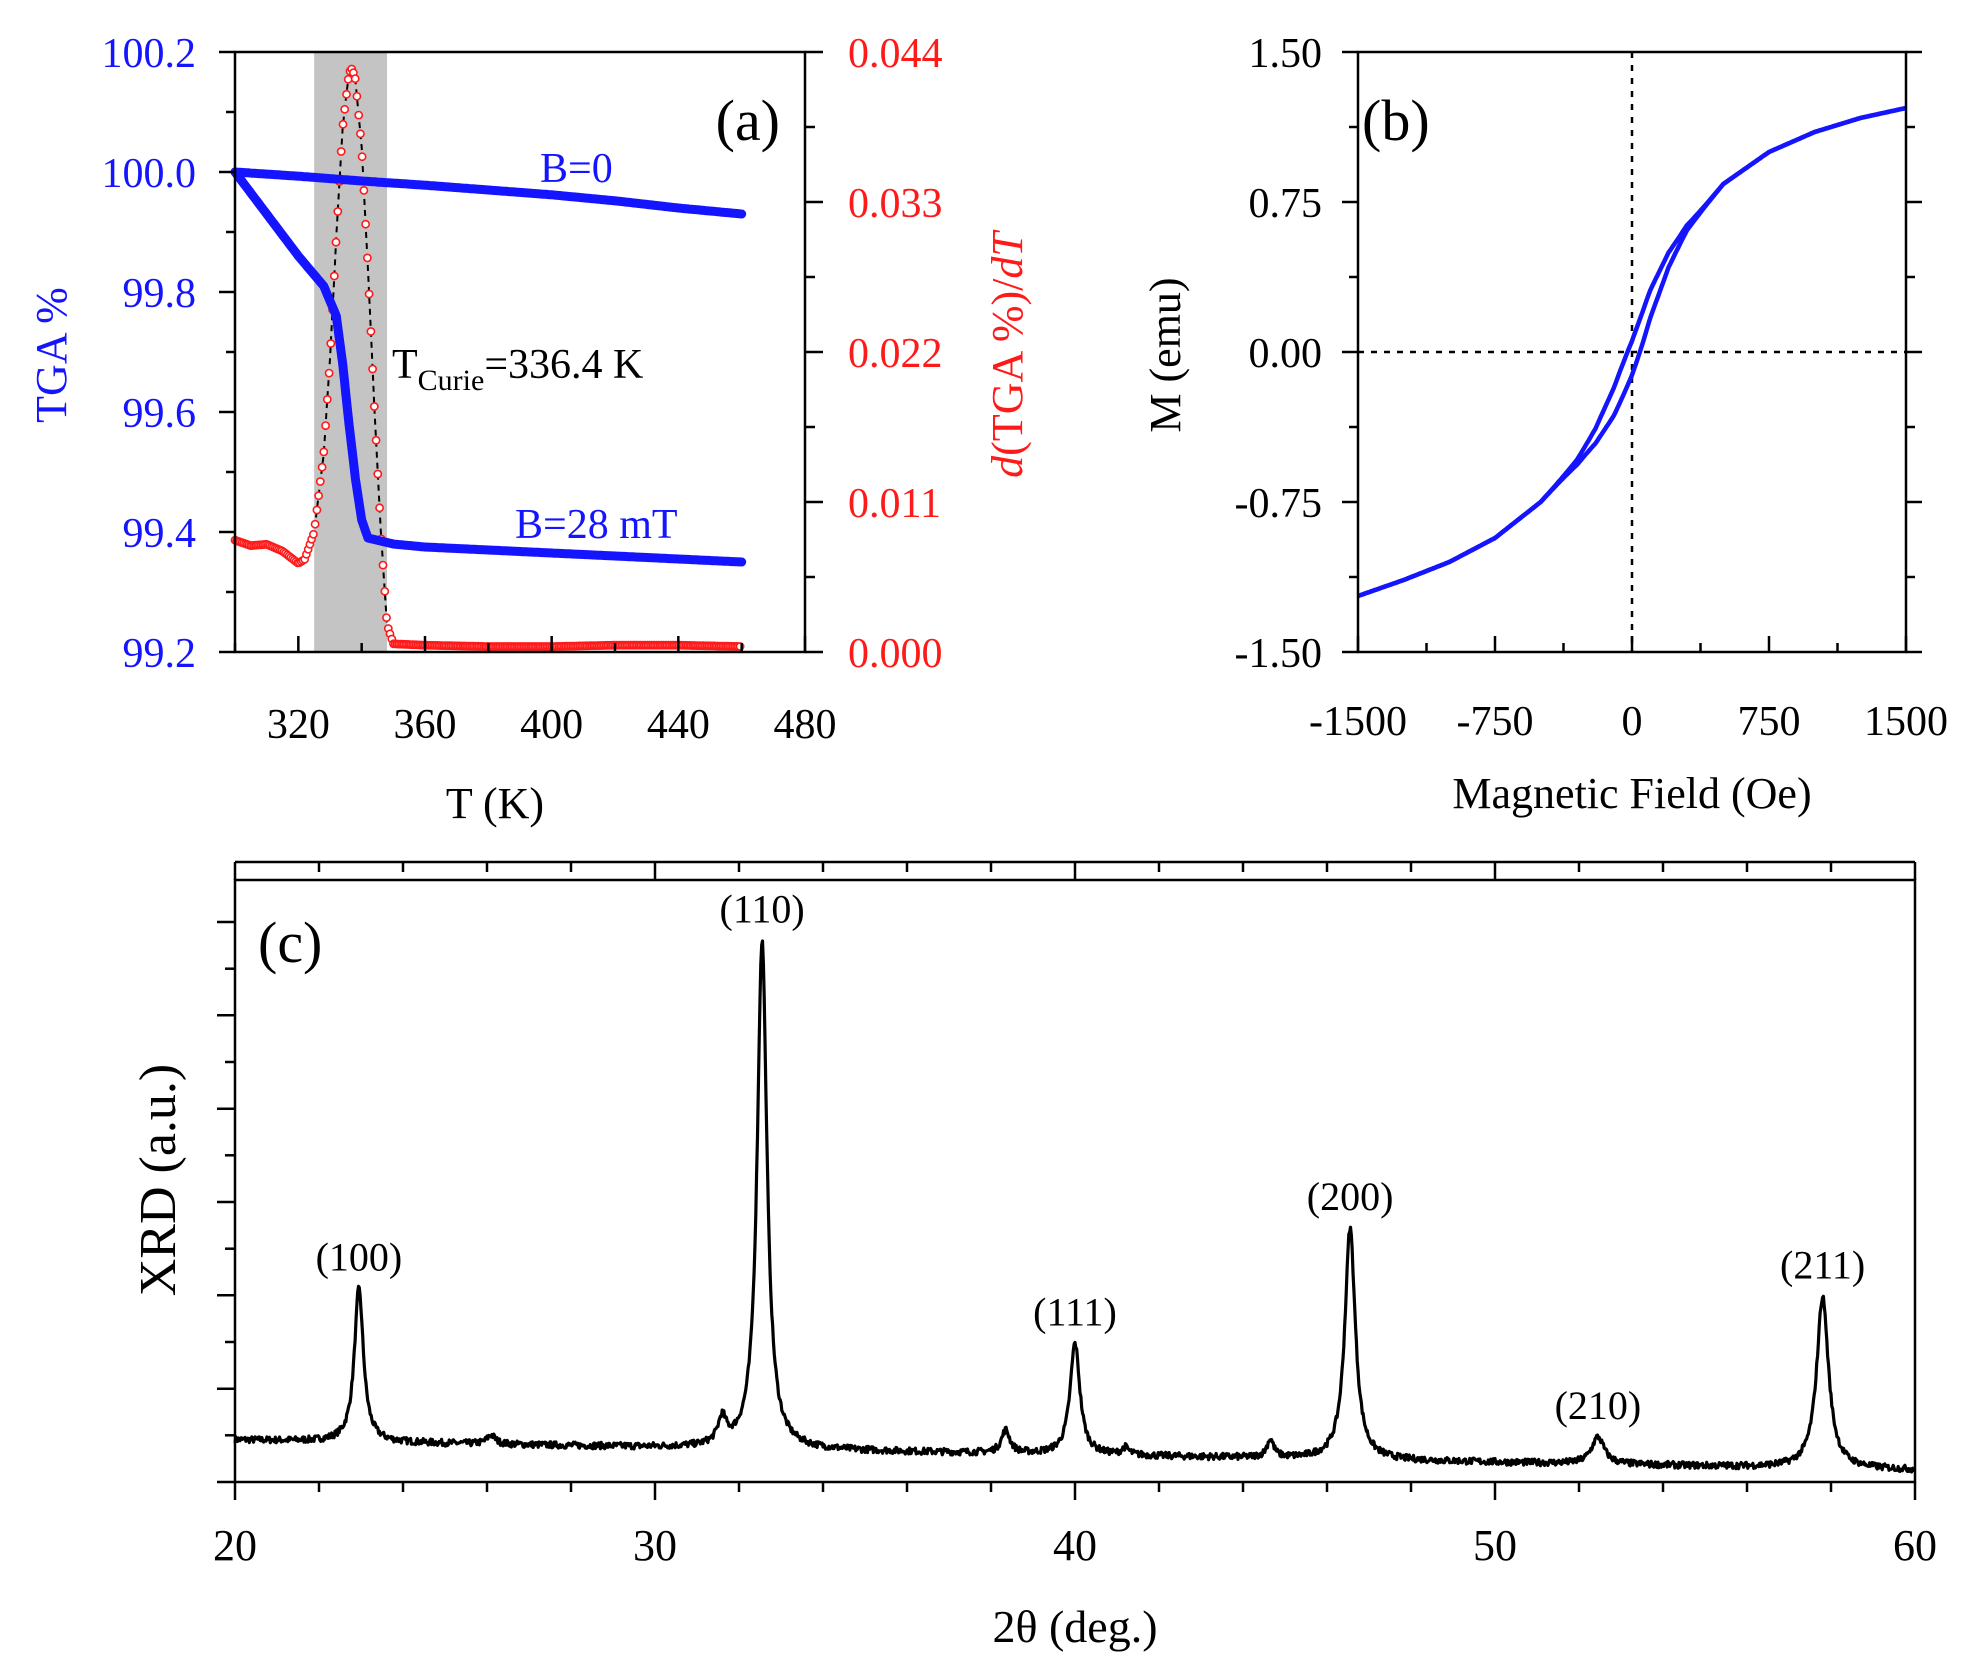  Describe the element at coordinates (1075, 1545) in the screenshot. I see `x-tick-label: 40` at that location.